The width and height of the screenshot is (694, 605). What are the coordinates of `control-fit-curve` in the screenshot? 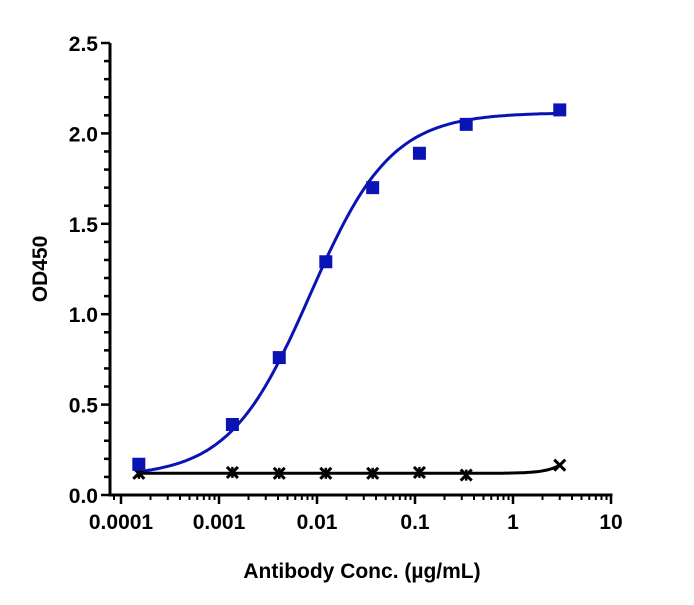 It's located at (349, 469).